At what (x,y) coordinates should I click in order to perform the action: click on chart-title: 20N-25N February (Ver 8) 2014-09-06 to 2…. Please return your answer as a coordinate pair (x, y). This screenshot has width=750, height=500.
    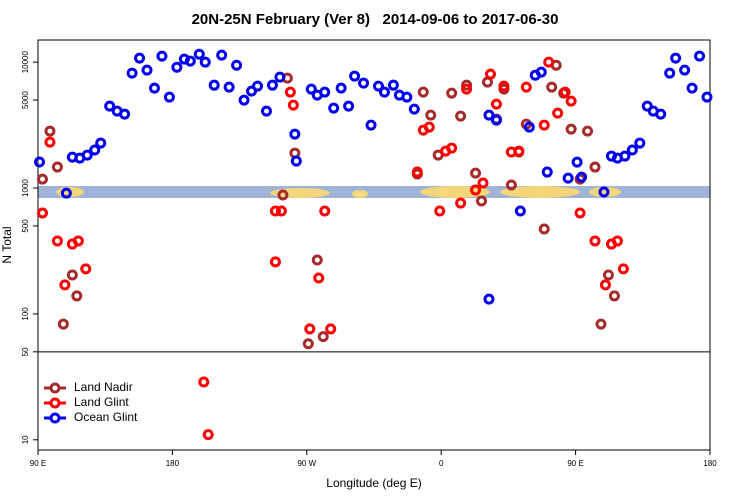
    Looking at the image, I should click on (375, 19).